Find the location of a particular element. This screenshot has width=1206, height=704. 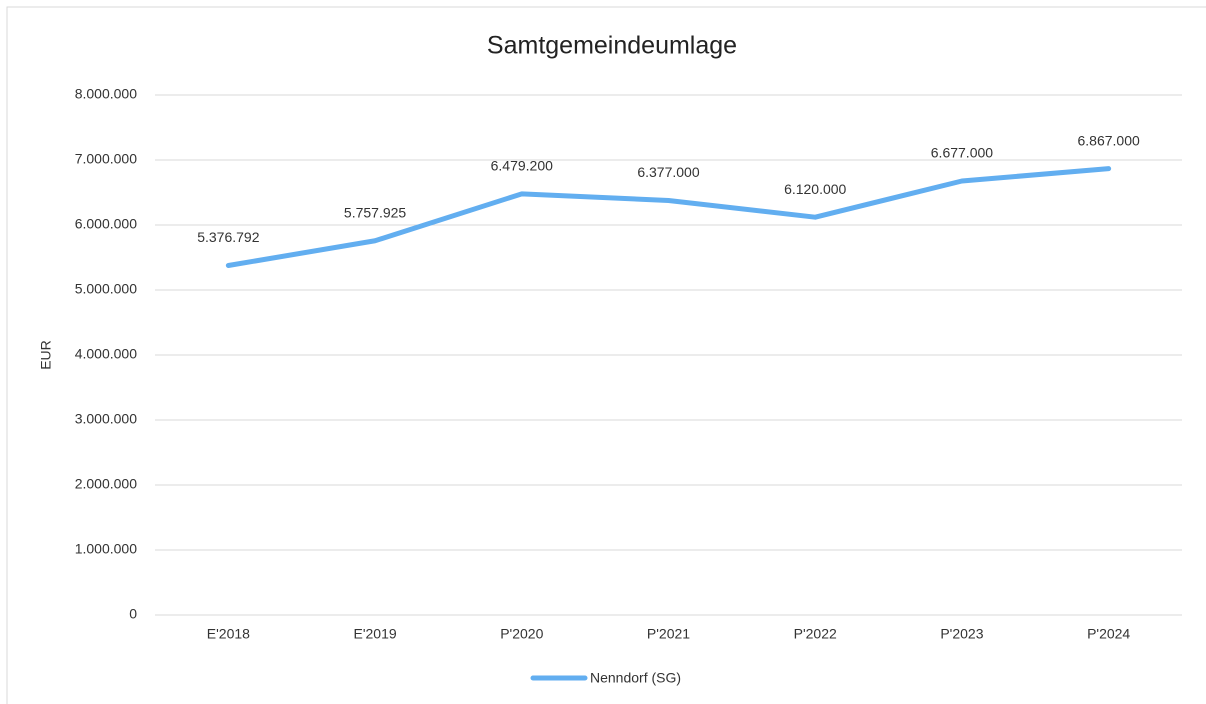

data-label: 6.479.200 is located at coordinates (522, 166).